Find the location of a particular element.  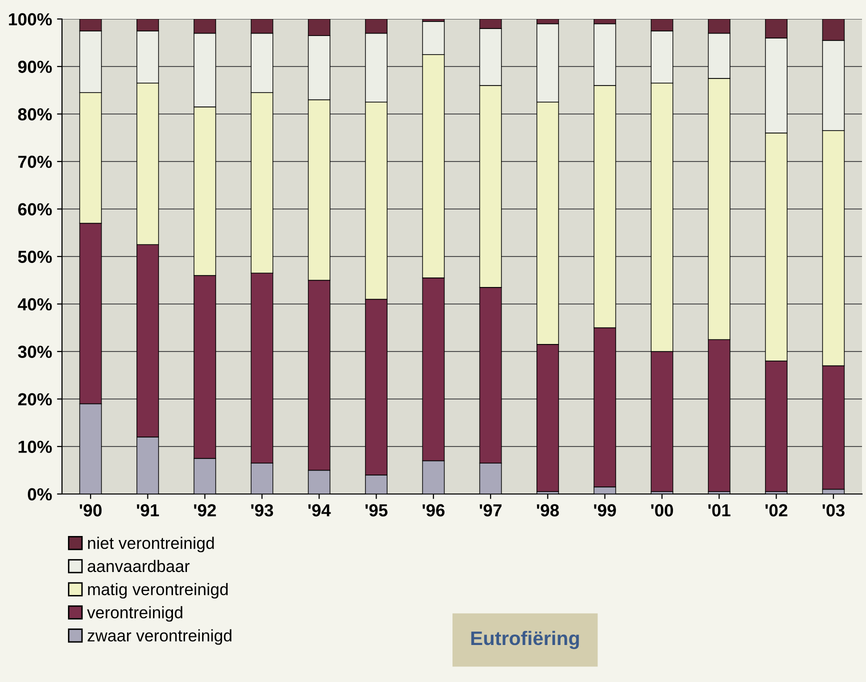

x-tick-label: '00 is located at coordinates (662, 510).